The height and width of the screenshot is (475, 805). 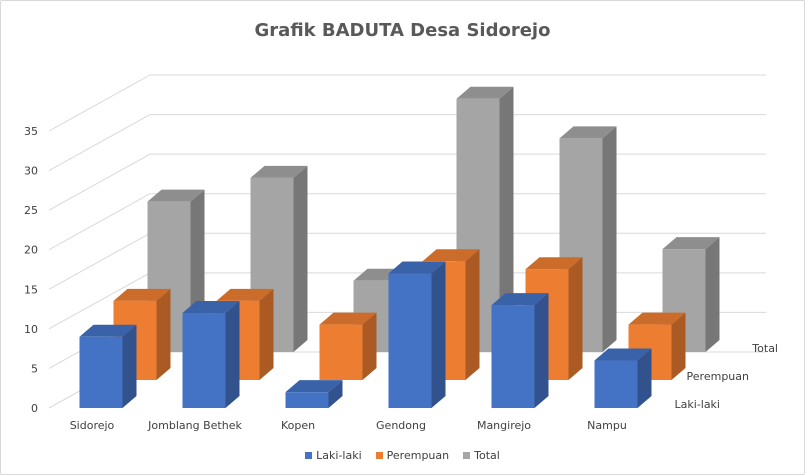 What do you see at coordinates (31, 329) in the screenshot?
I see `ytick-label-2: 10` at bounding box center [31, 329].